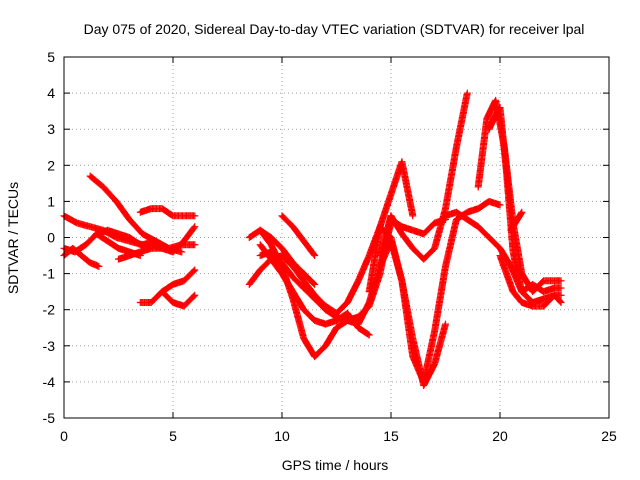  I want to click on y-tick-label: -3, so click(49, 346).